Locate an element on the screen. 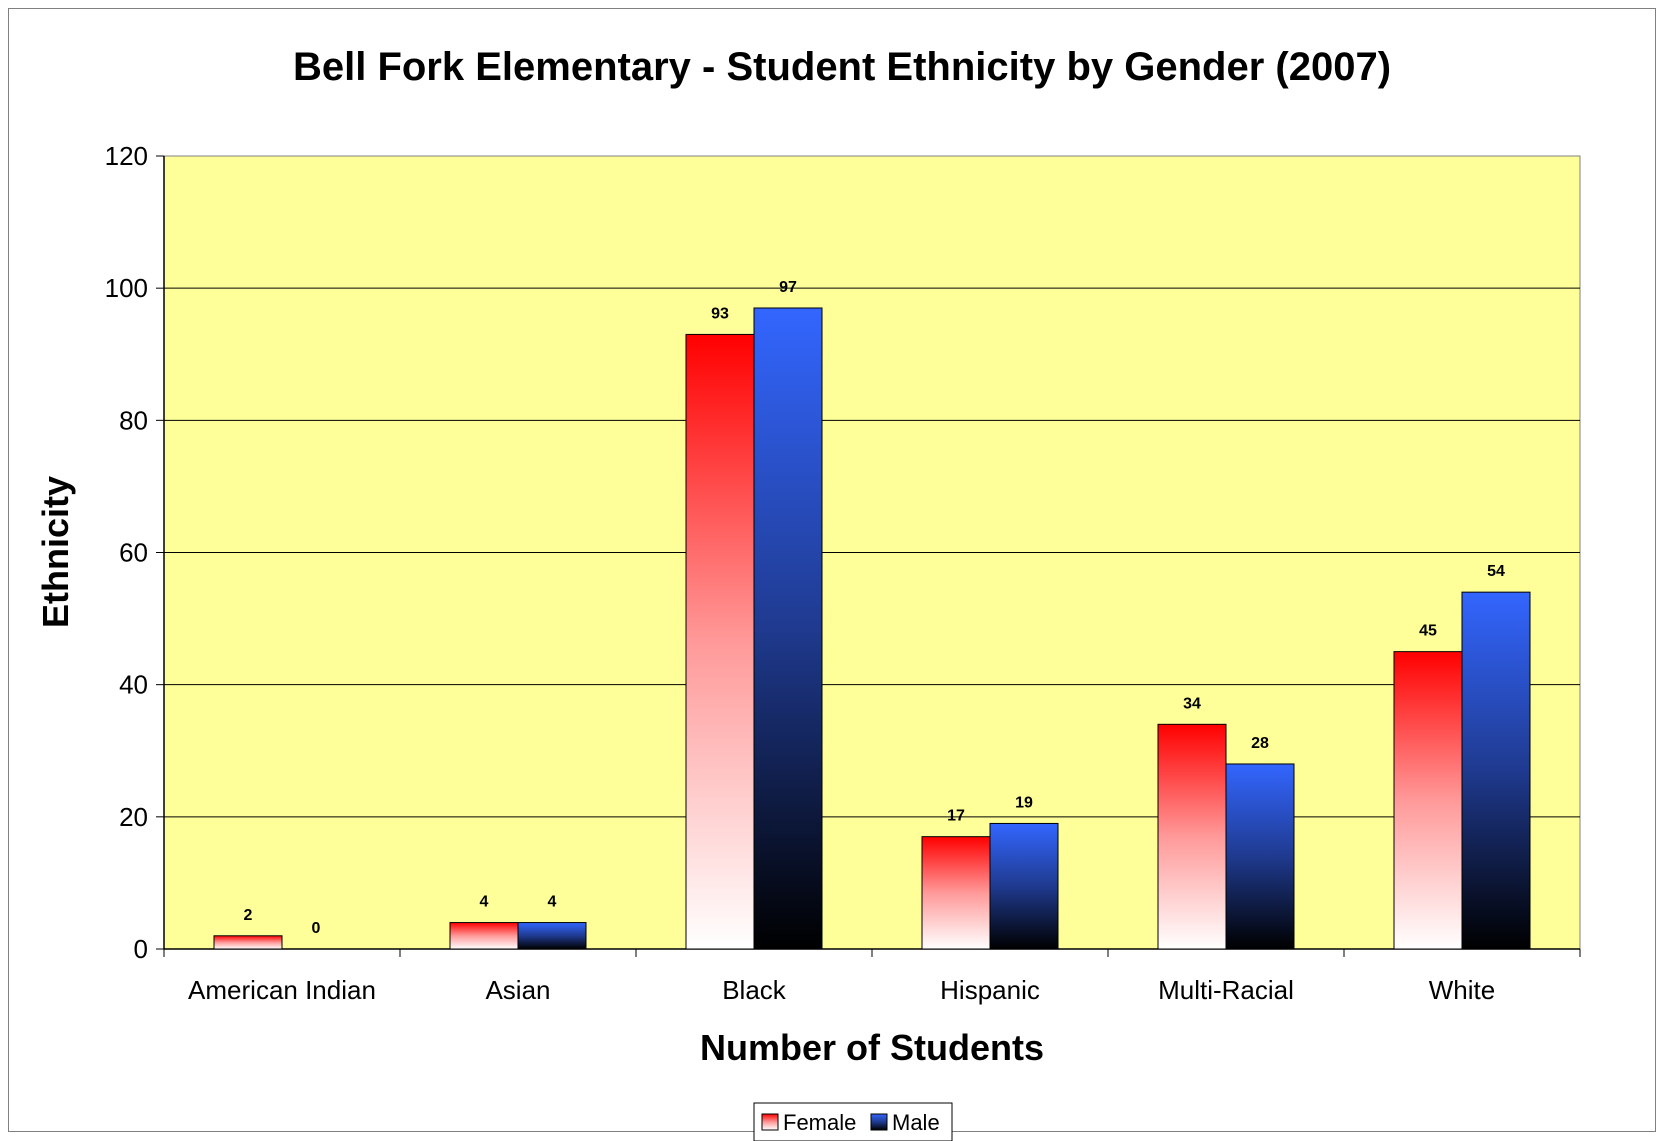  y-tick-label: 60 is located at coordinates (133, 553).